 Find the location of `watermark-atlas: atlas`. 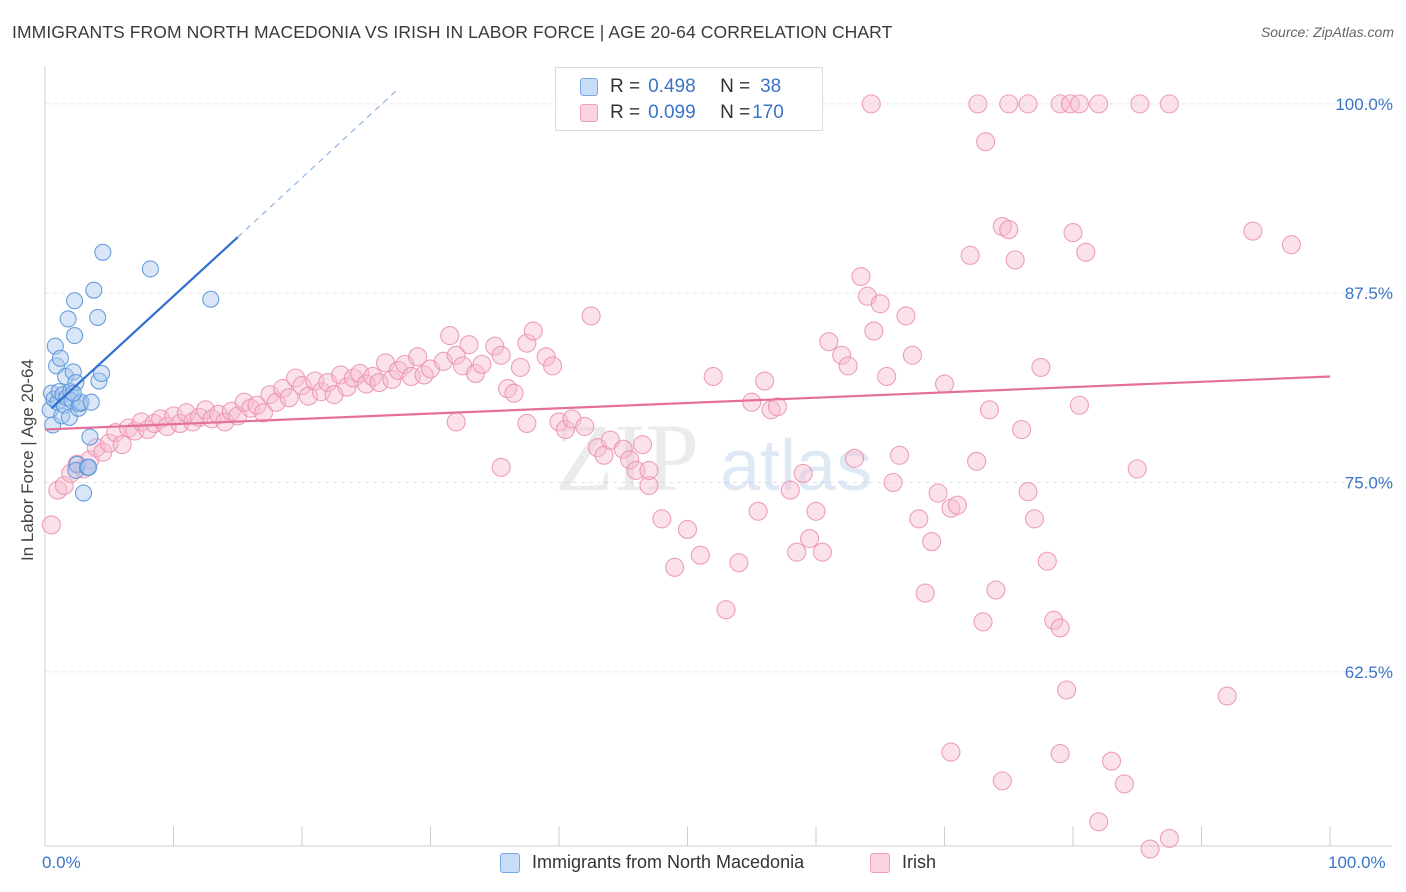

watermark-atlas: atlas is located at coordinates (796, 466).